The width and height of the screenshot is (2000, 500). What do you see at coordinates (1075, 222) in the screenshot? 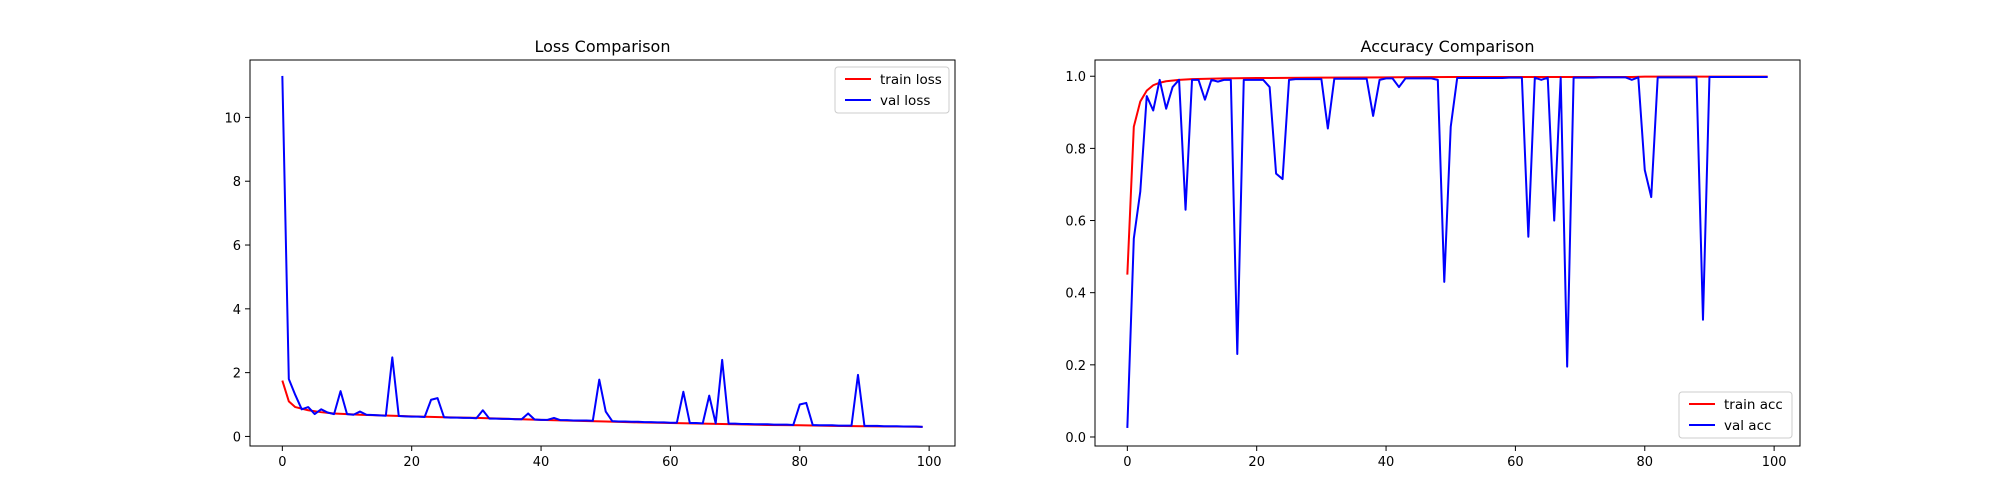
I see `accuracy-y-tick-label: 0.6` at bounding box center [1075, 222].